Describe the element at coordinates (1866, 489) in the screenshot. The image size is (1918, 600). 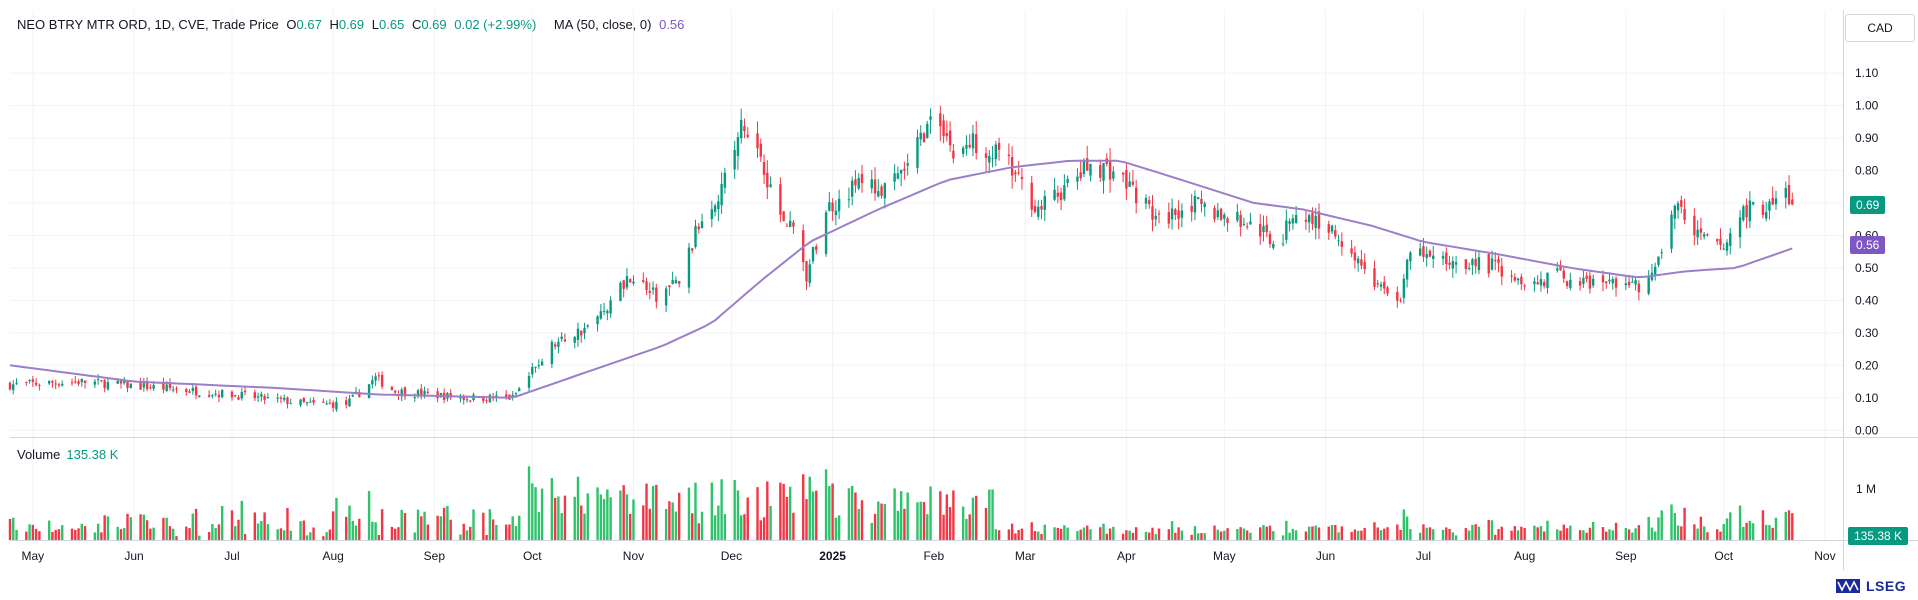
I see `volume-axis-tick: 1 M` at that location.